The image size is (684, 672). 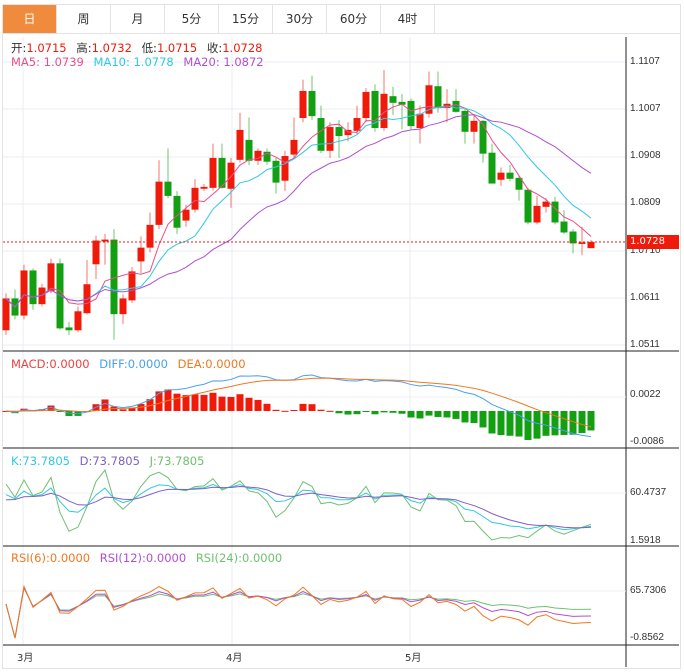 What do you see at coordinates (645, 155) in the screenshot?
I see `price-tick: 1.0908` at bounding box center [645, 155].